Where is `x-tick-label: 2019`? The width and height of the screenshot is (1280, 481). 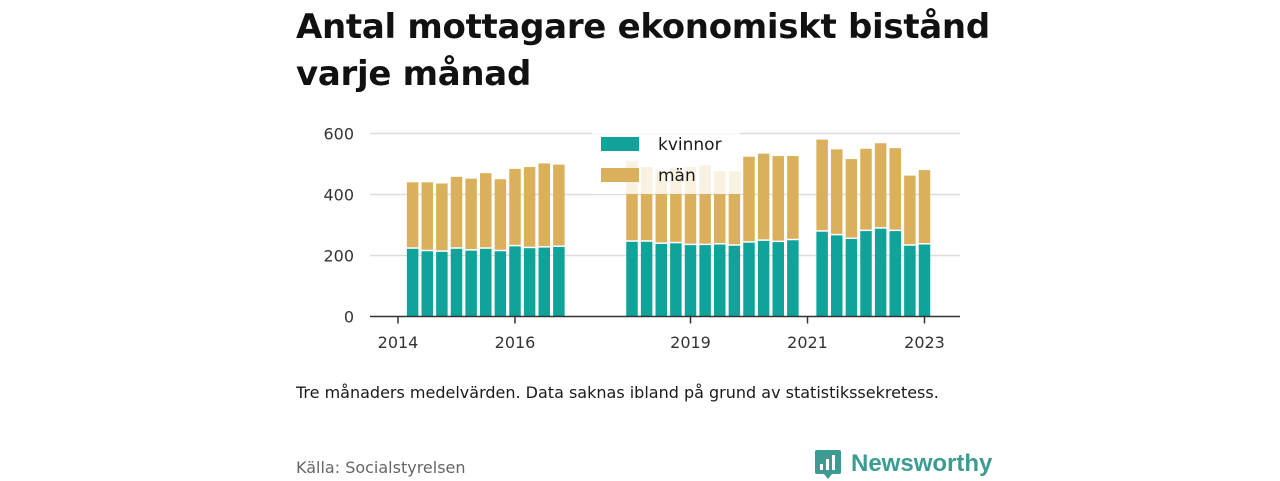
x-tick-label: 2019 is located at coordinates (690, 342).